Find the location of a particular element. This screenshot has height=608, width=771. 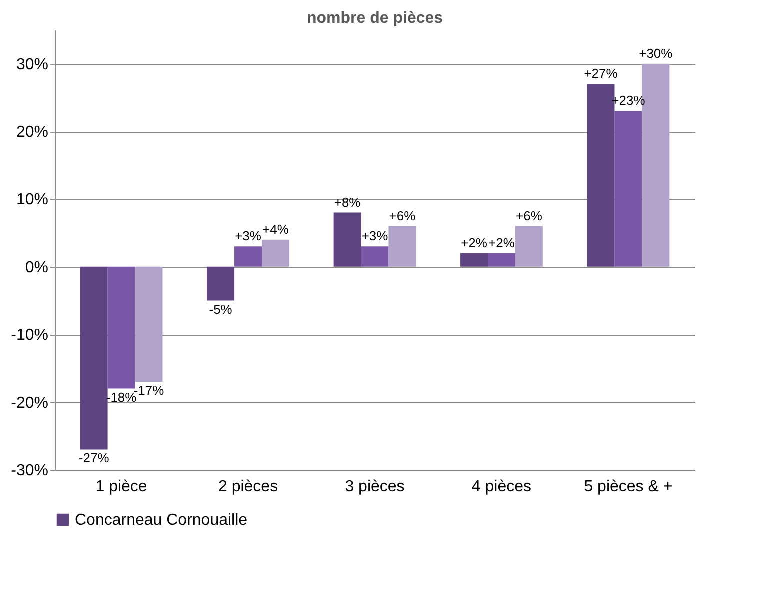

data-label: +4% is located at coordinates (276, 229).